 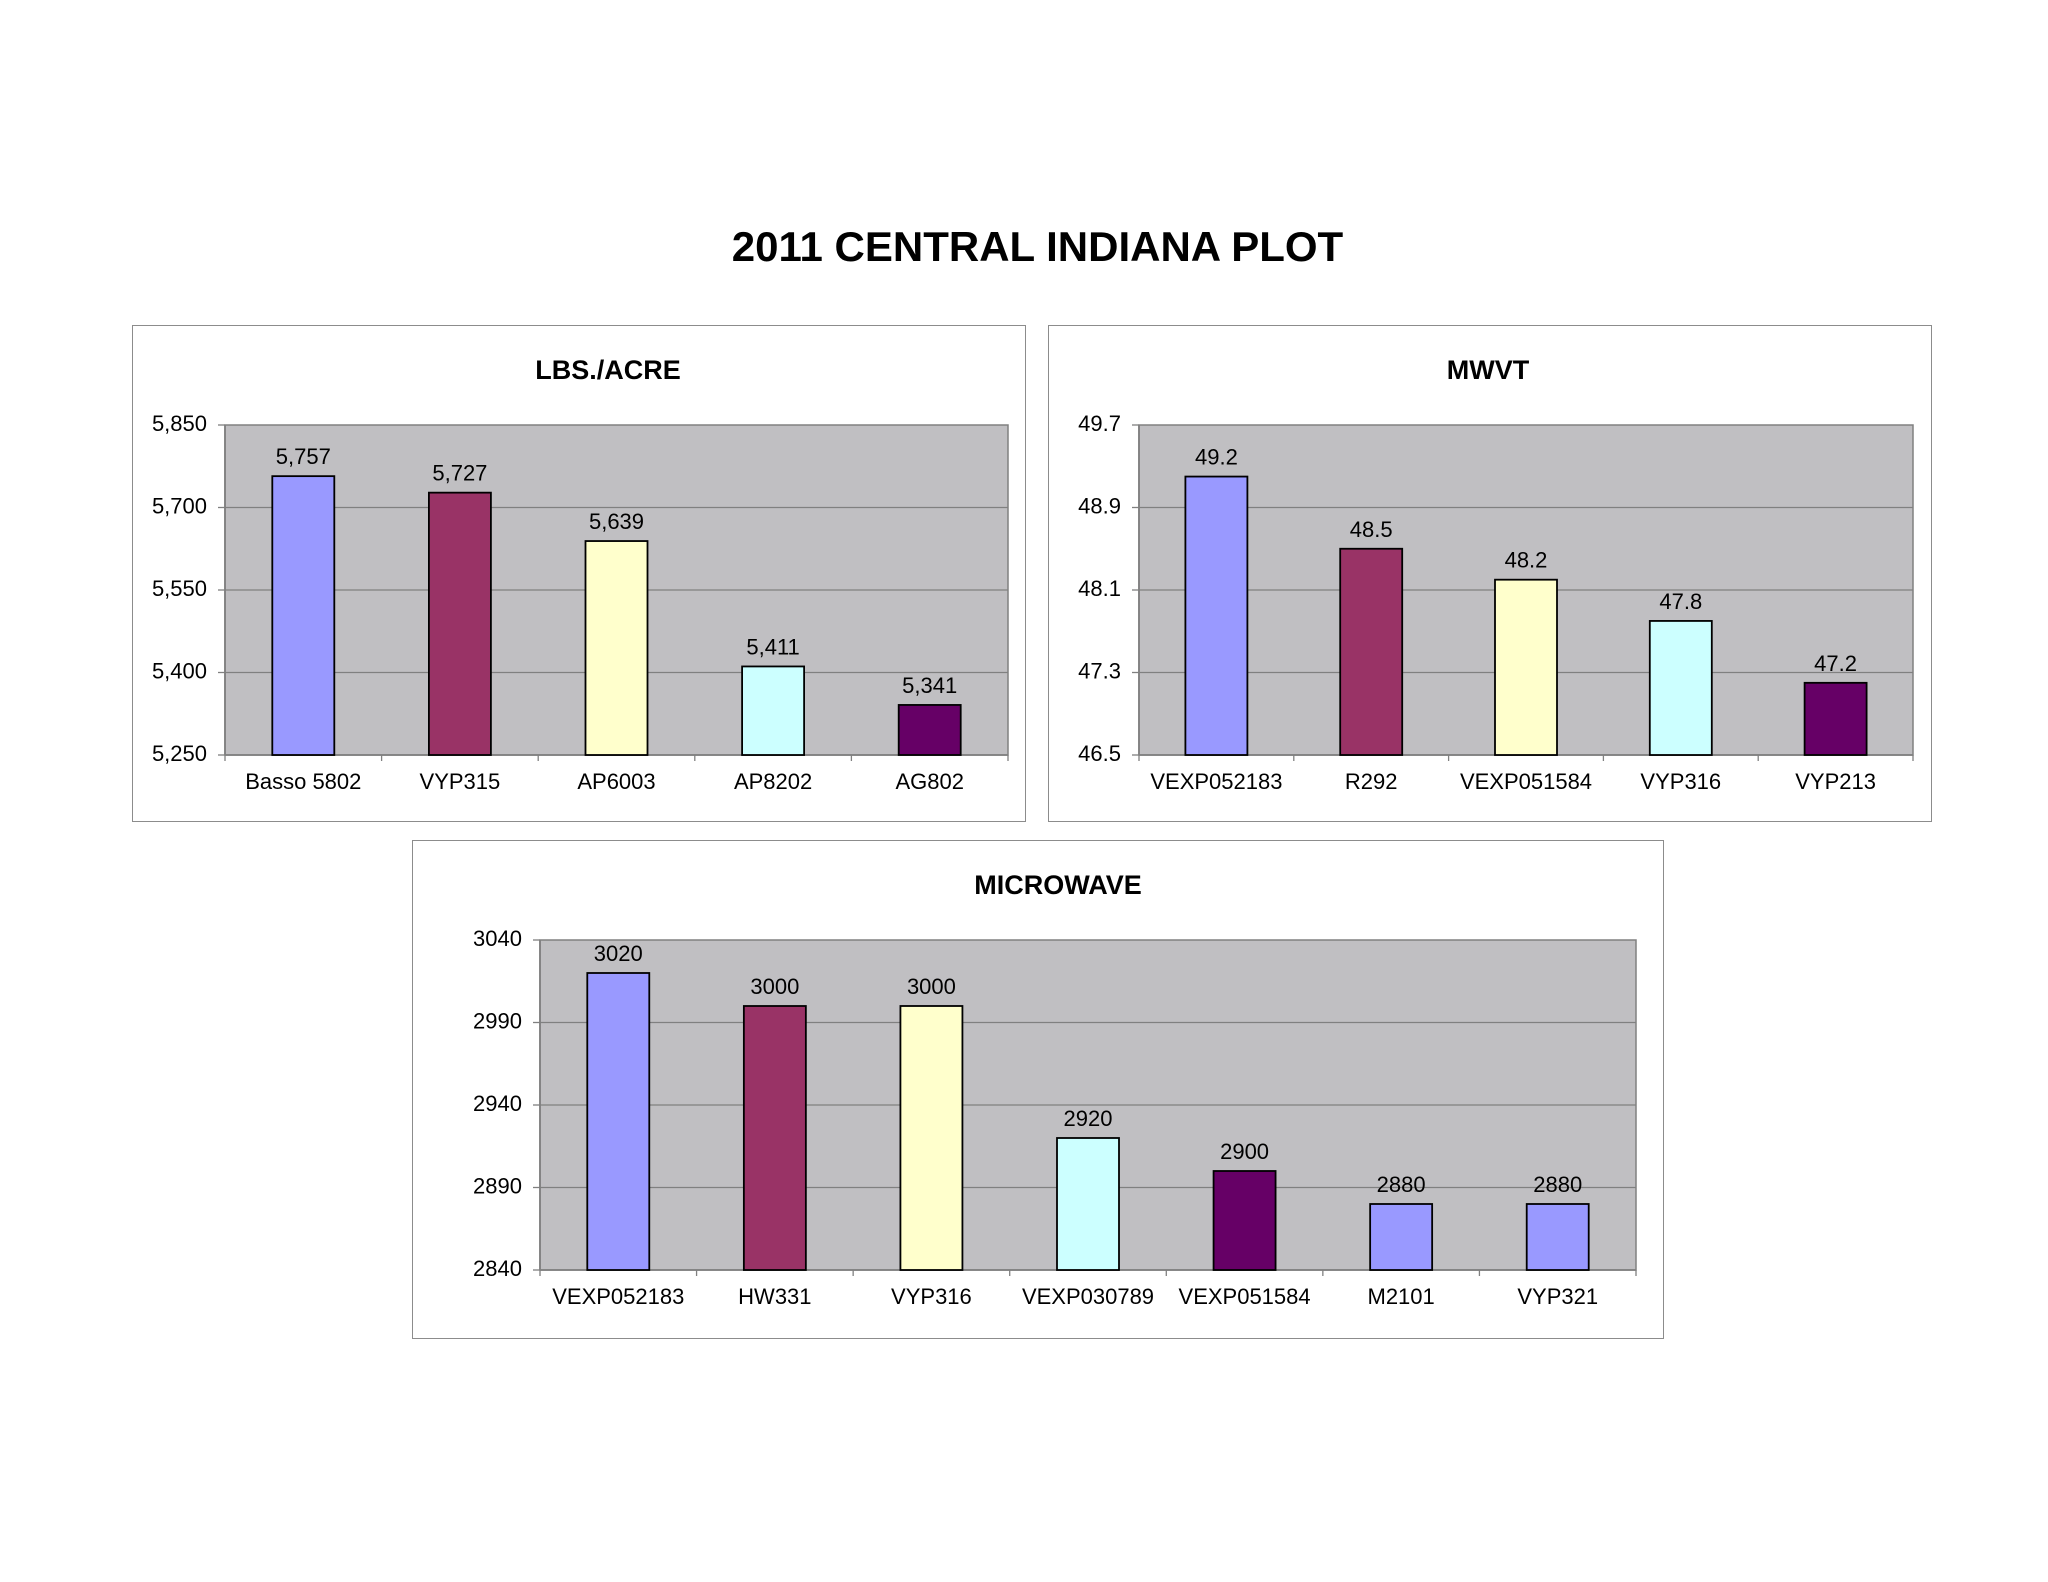 I want to click on mwvt-category-label-2: R292, so click(x=1371, y=781).